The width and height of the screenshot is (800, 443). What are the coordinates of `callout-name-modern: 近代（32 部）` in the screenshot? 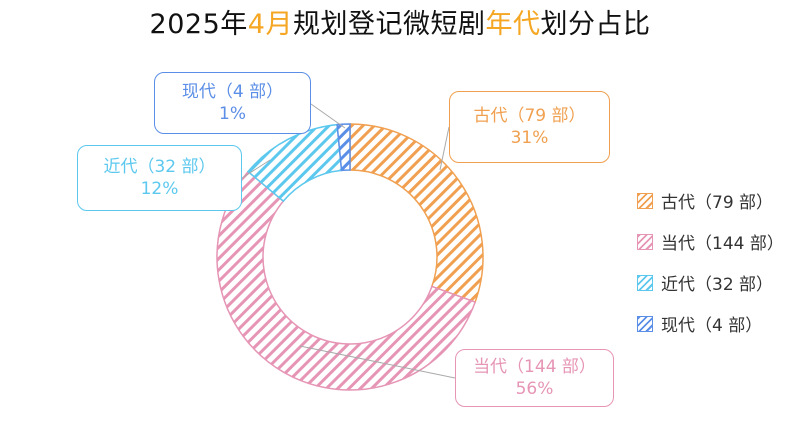 It's located at (159, 167).